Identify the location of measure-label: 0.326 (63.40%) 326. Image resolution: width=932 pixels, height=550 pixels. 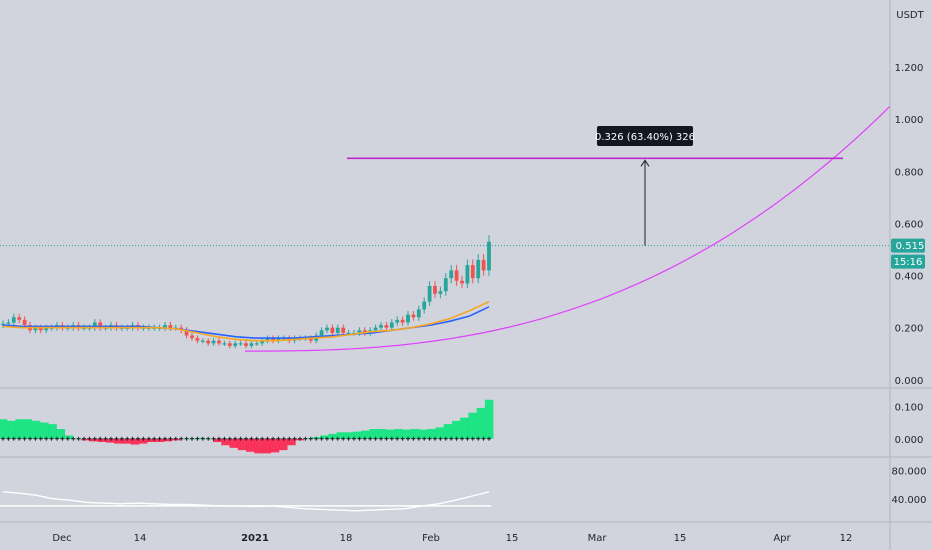
(645, 136).